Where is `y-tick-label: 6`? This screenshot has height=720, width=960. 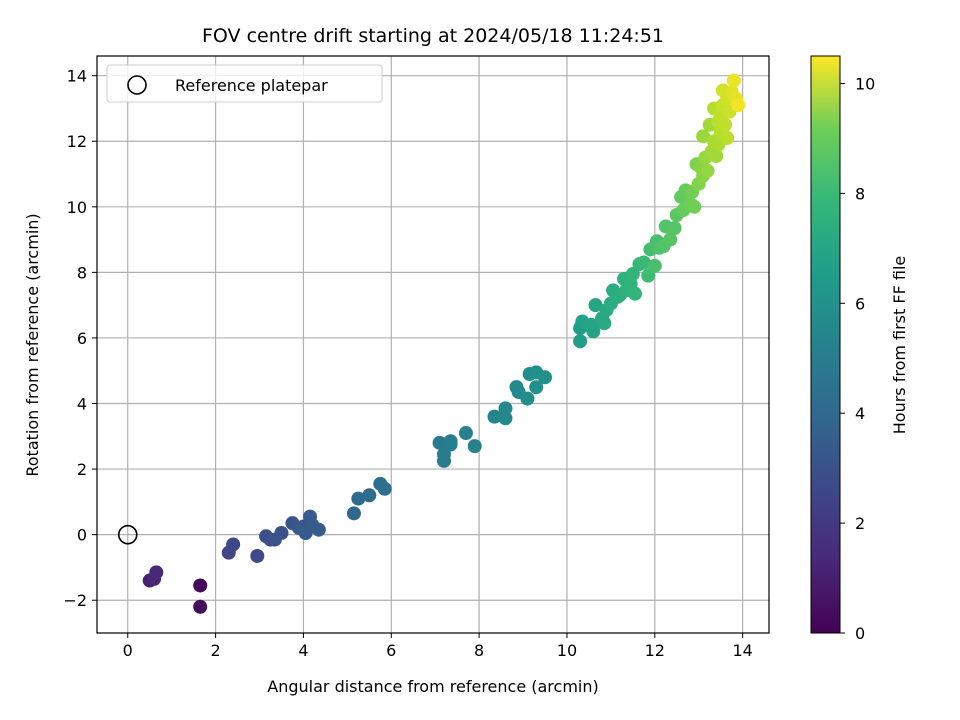 y-tick-label: 6 is located at coordinates (82, 338).